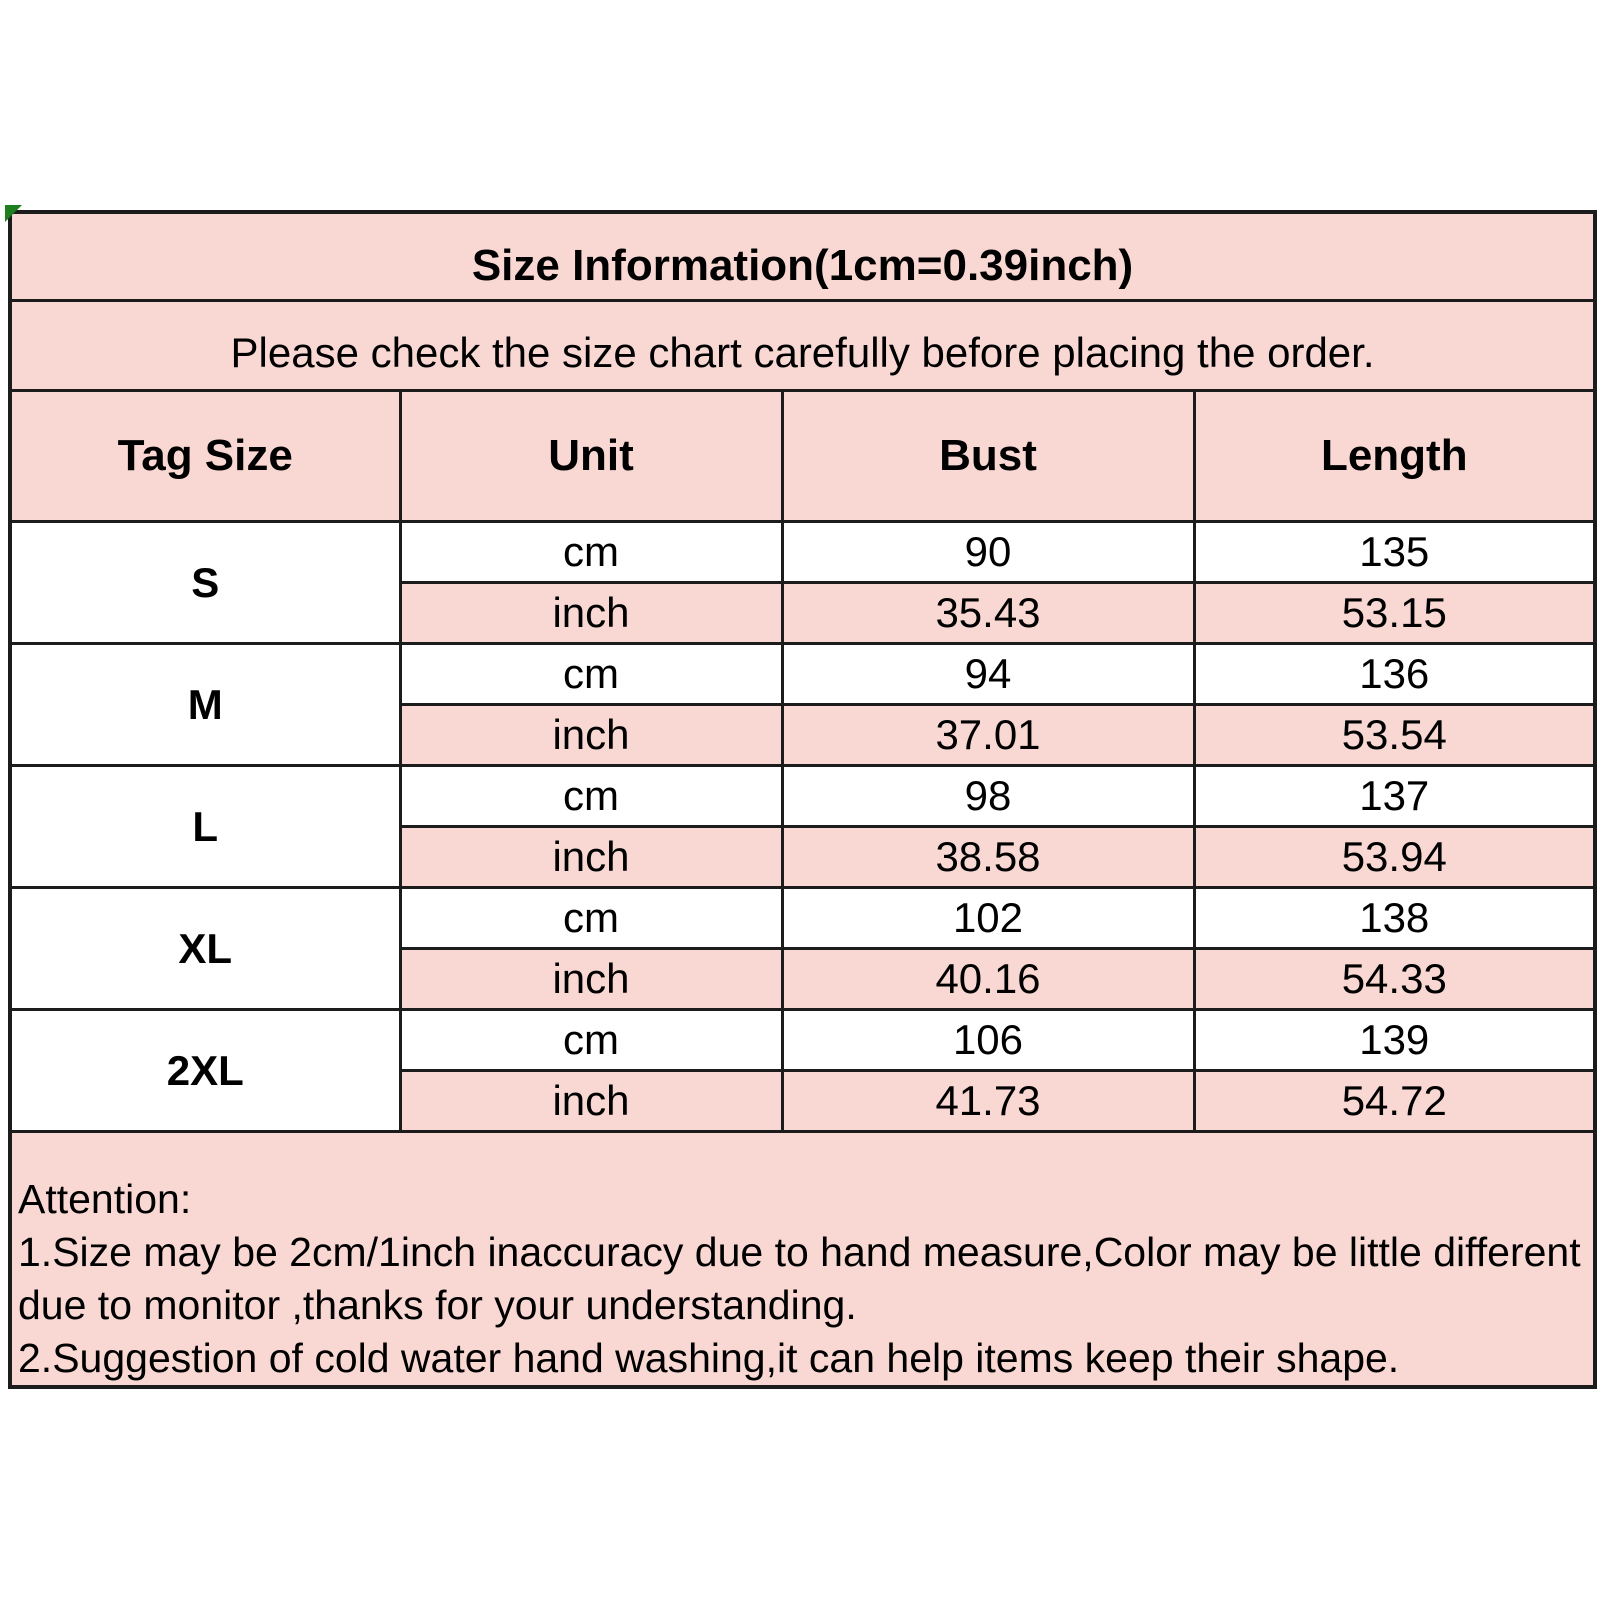  Describe the element at coordinates (591, 796) in the screenshot. I see `unit-label-l-cm: cm` at that location.